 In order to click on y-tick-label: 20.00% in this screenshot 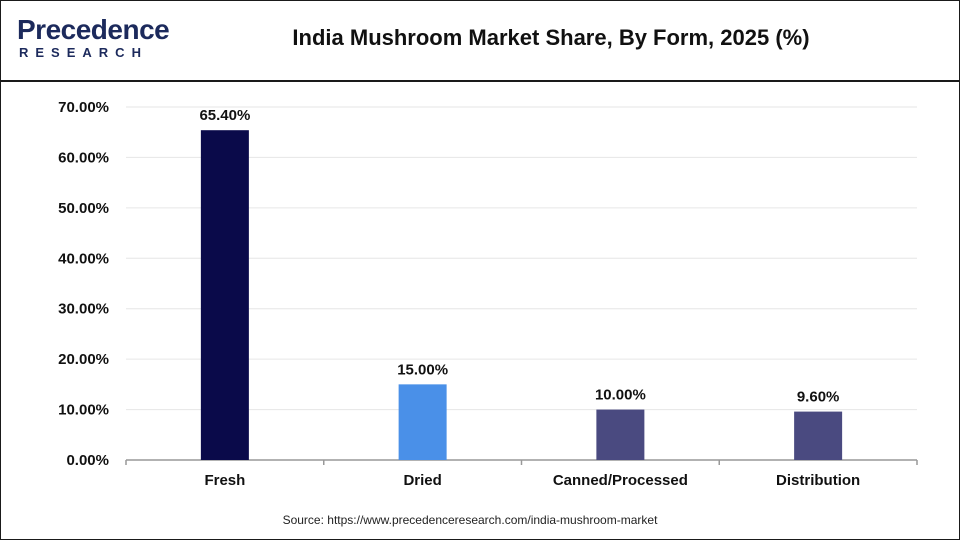, I will do `click(83, 359)`.